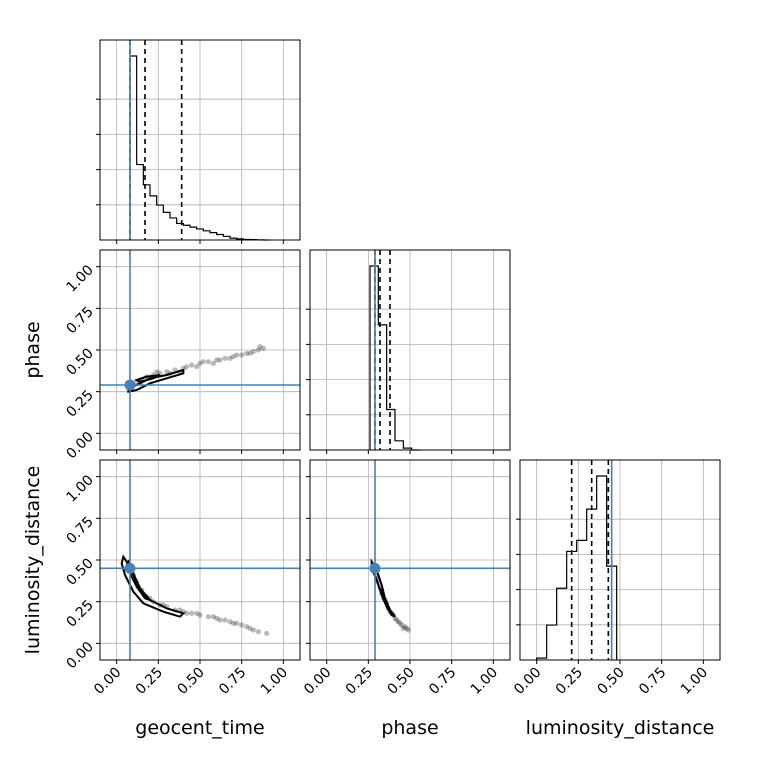 The image size is (760, 760). Describe the element at coordinates (33, 349) in the screenshot. I see `y-axis-label-phase: phase` at that location.